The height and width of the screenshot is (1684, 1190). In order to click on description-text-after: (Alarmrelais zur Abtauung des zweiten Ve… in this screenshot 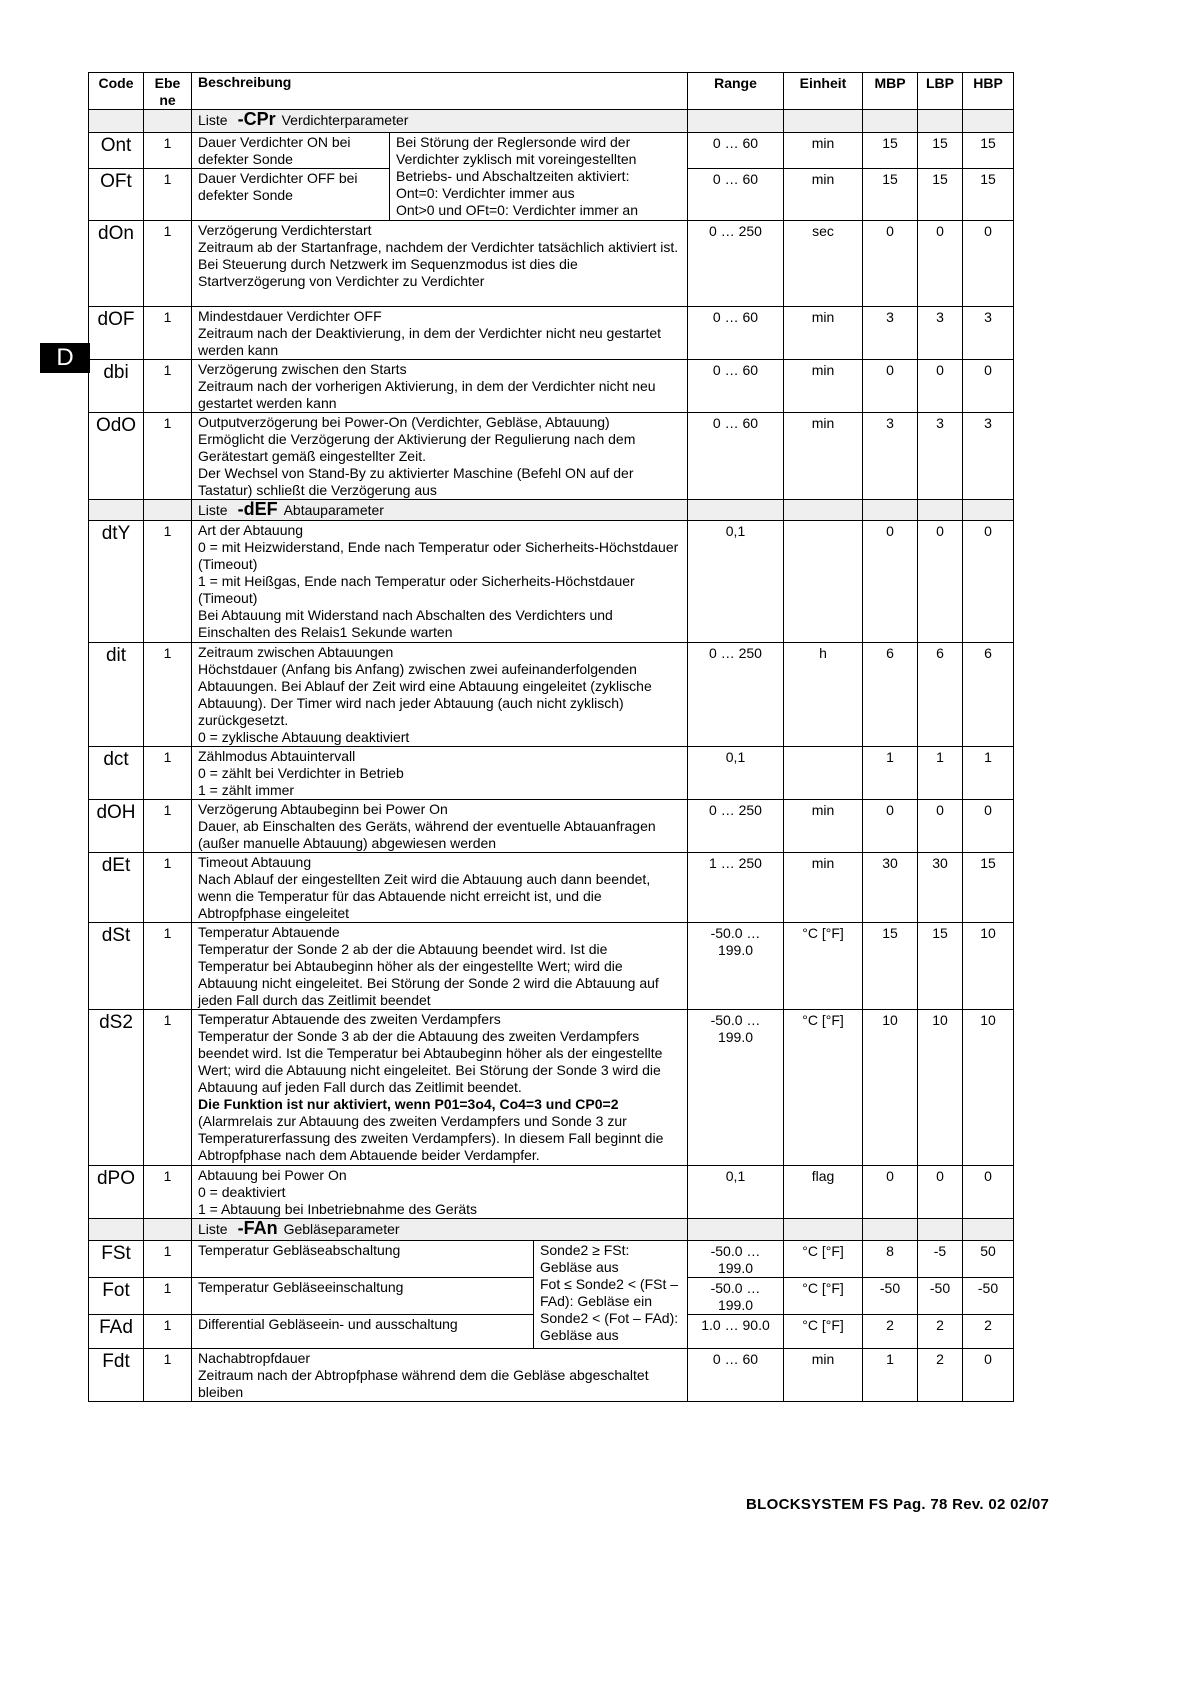, I will do `click(431, 1138)`.